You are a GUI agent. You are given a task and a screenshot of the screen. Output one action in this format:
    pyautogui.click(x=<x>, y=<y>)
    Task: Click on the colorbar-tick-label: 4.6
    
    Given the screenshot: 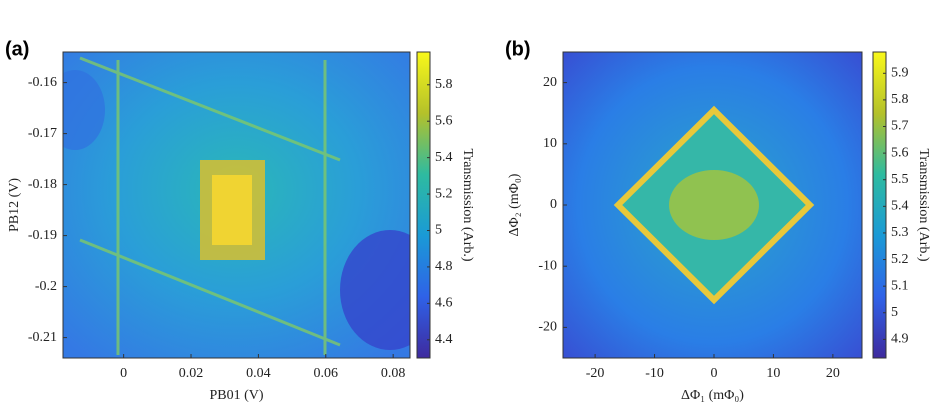 What is the action you would take?
    pyautogui.click(x=444, y=303)
    